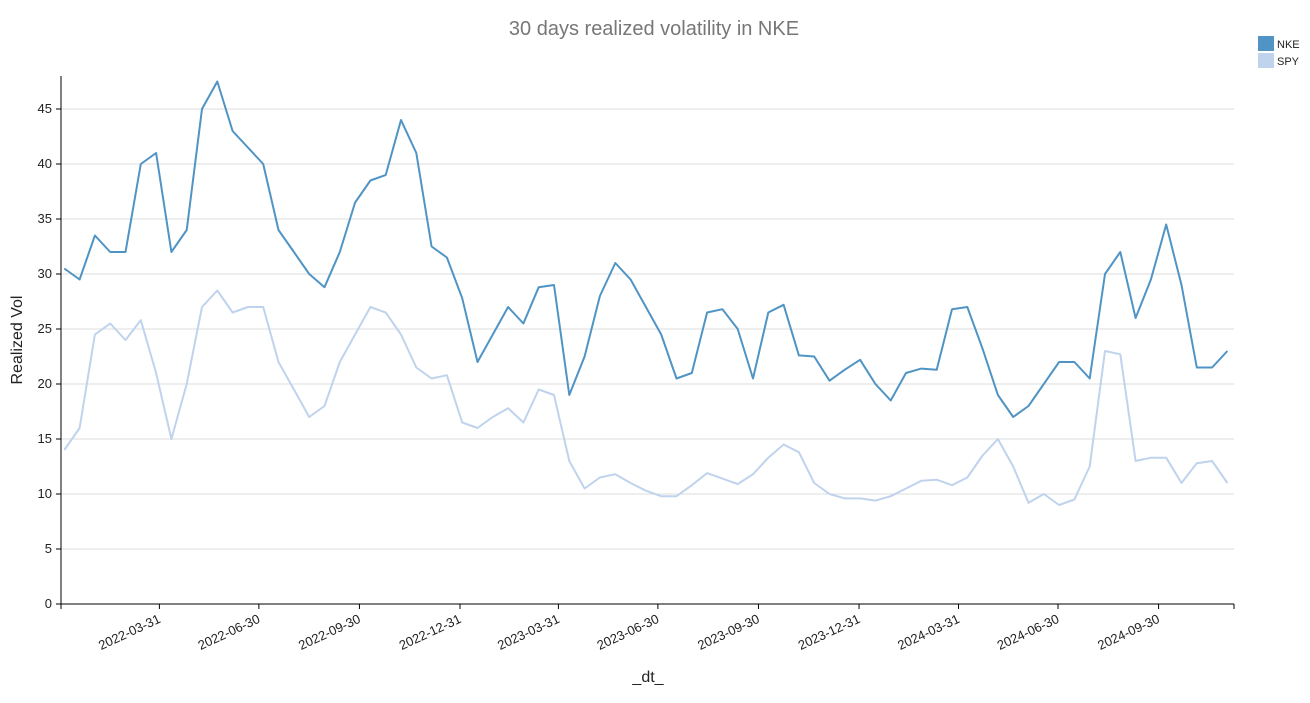  Describe the element at coordinates (647, 677) in the screenshot. I see `x-axis-label: _dt_` at that location.